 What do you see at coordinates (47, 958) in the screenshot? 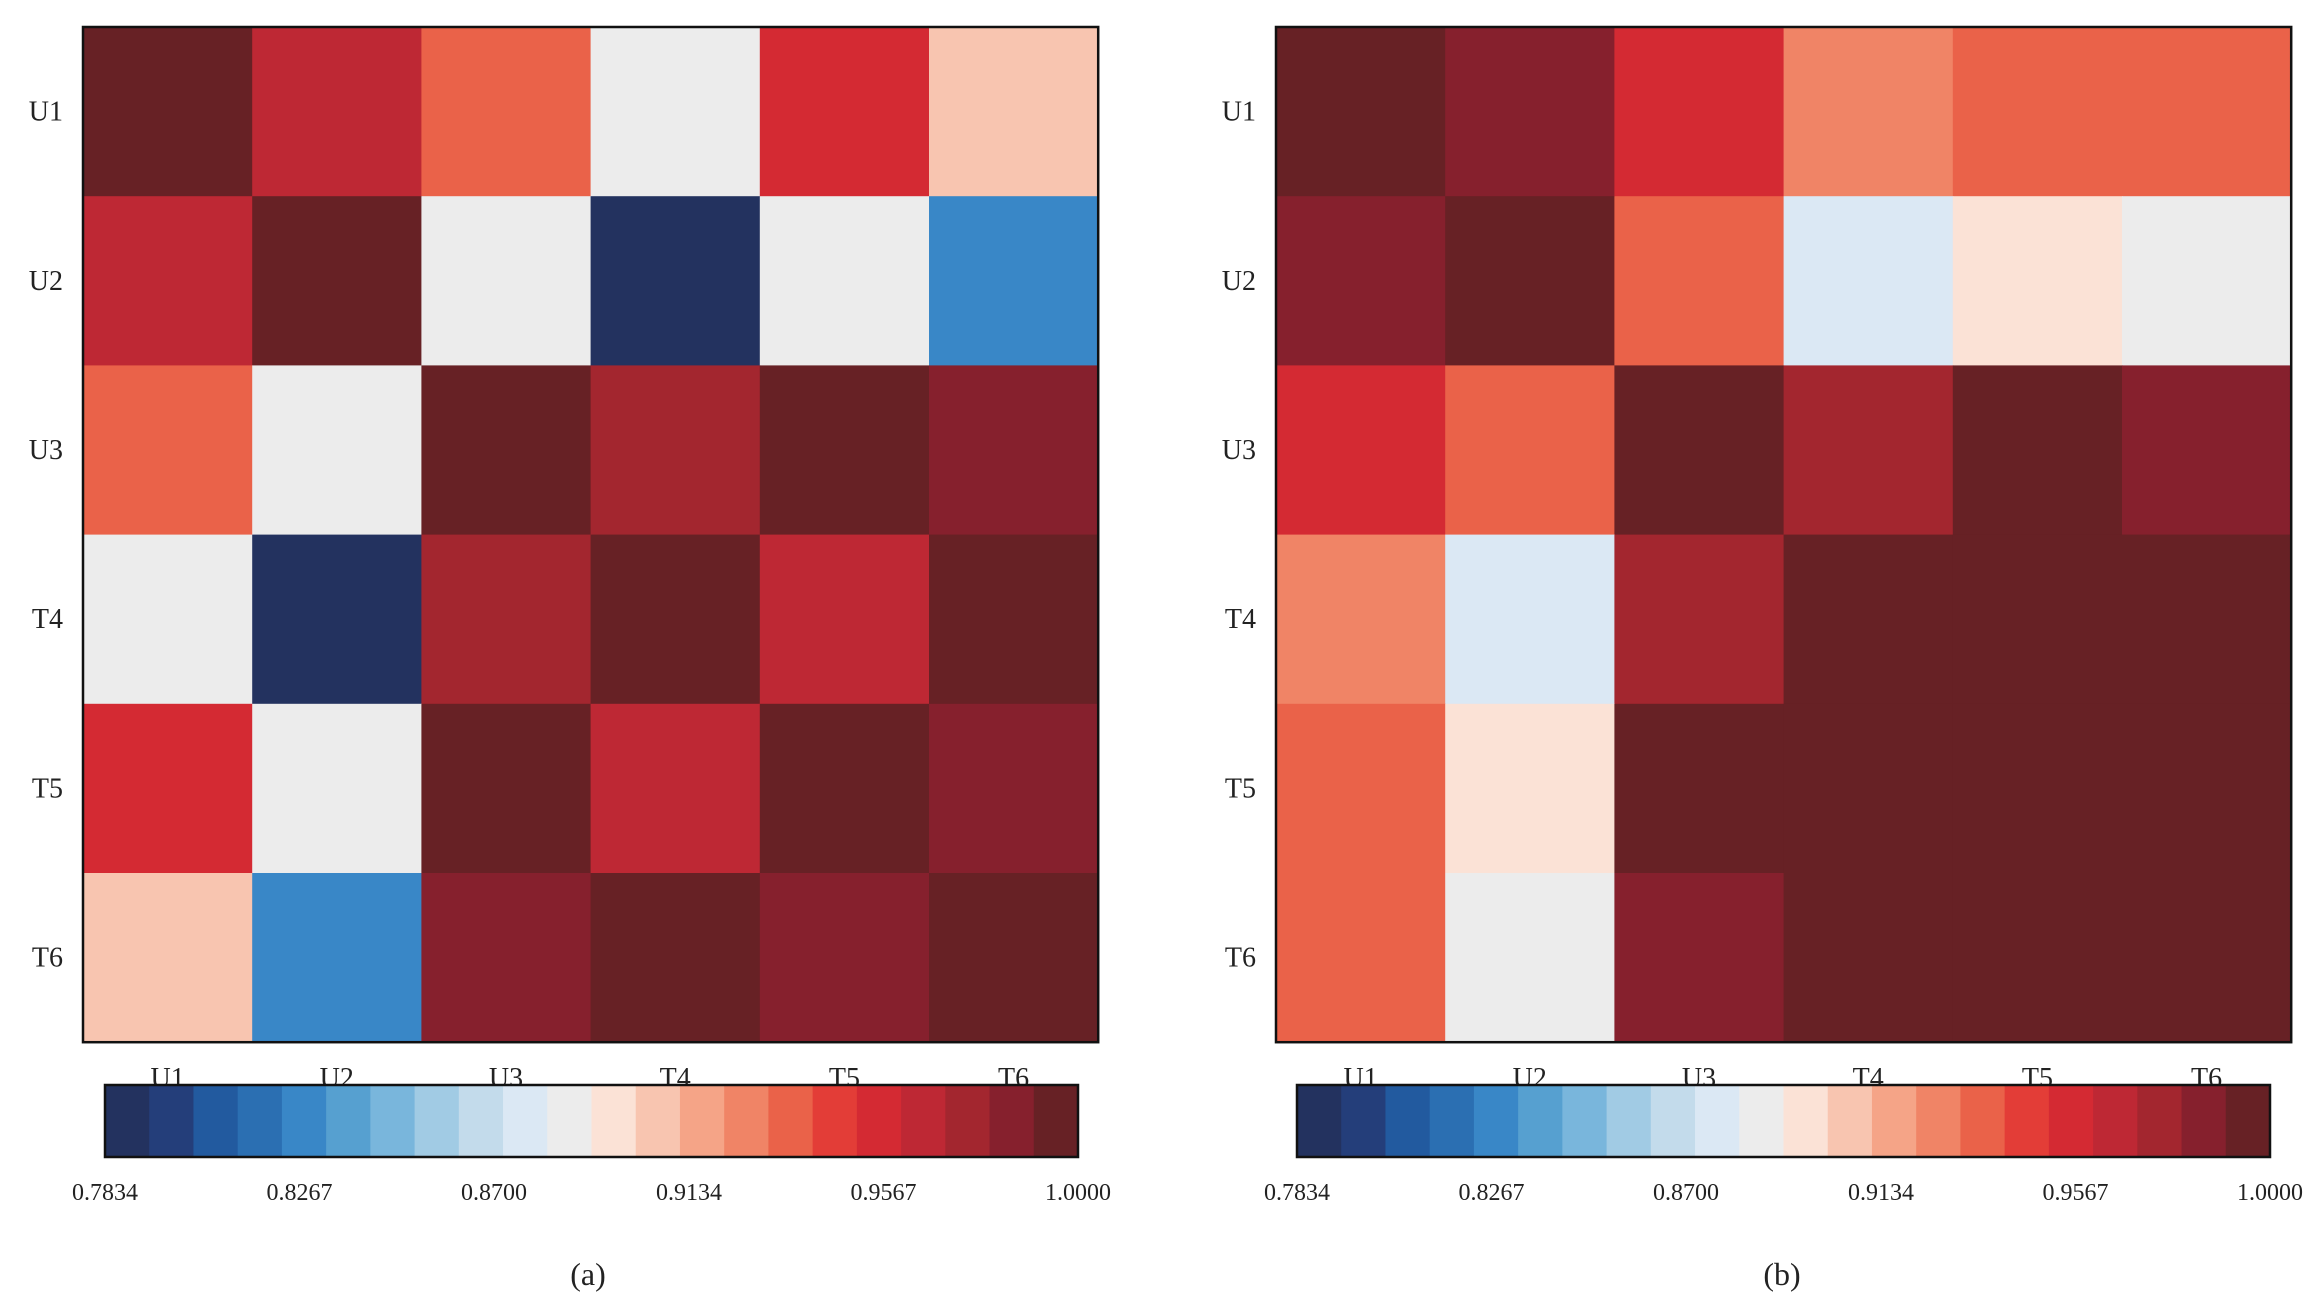
I see `row-tick-label: T6` at bounding box center [47, 958].